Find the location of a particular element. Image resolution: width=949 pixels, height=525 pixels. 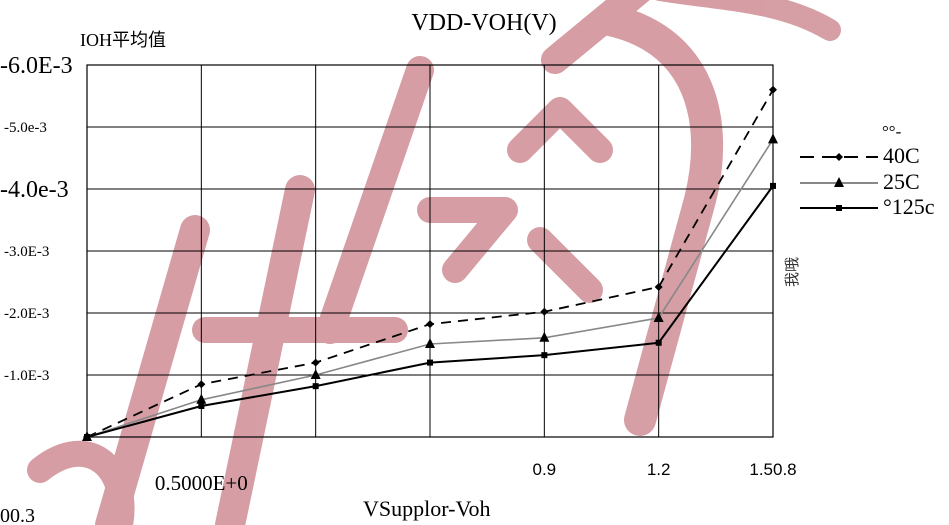

y-tick-label: -2.0E-3 is located at coordinates (26, 314).